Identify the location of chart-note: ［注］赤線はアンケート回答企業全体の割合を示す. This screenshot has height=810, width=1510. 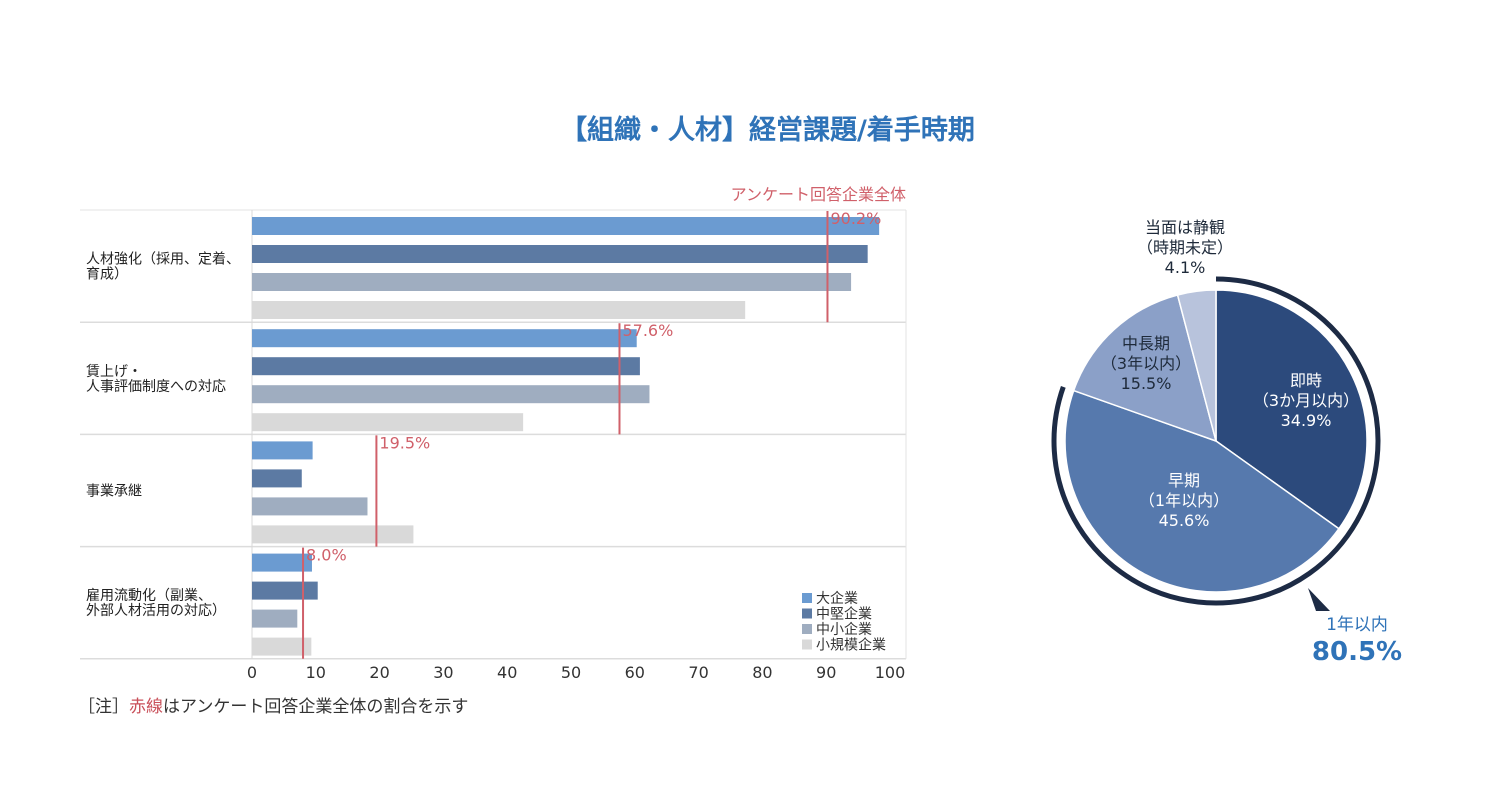
(273, 704).